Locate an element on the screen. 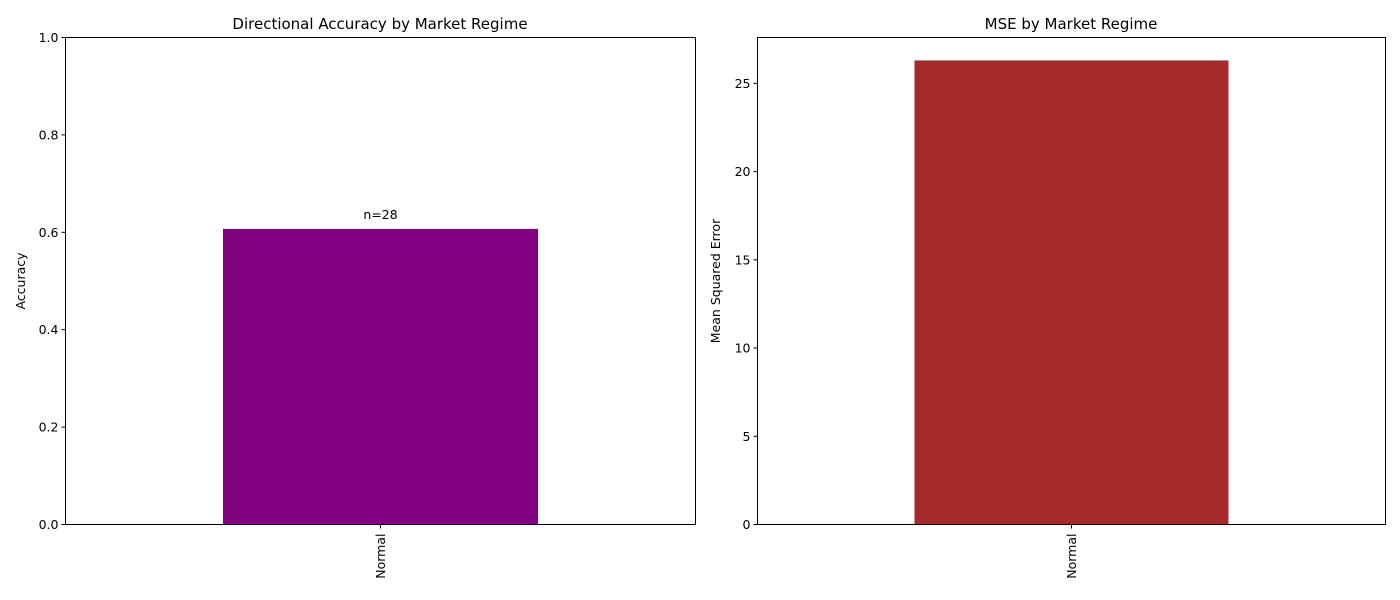 This screenshot has height=600, width=1400. accuracy-bar-normal is located at coordinates (380, 376).